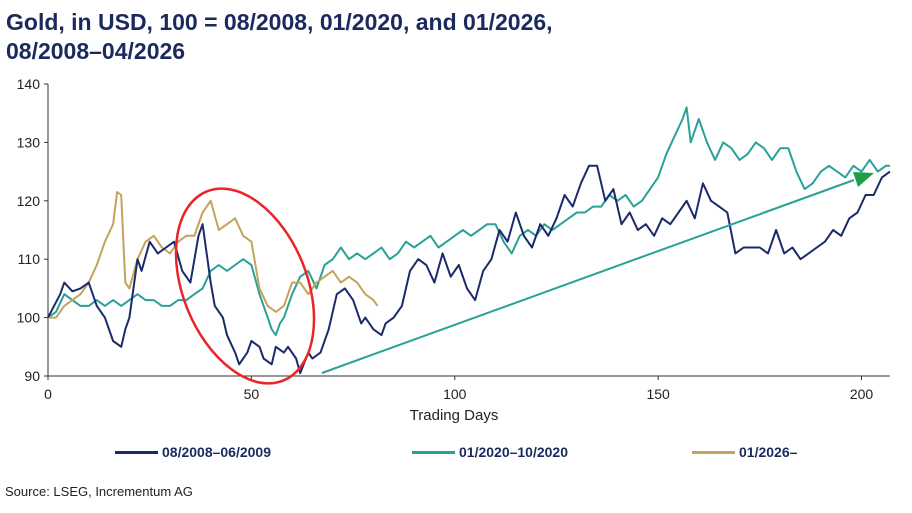 The image size is (912, 513). I want to click on x-tick-label: 100, so click(455, 394).